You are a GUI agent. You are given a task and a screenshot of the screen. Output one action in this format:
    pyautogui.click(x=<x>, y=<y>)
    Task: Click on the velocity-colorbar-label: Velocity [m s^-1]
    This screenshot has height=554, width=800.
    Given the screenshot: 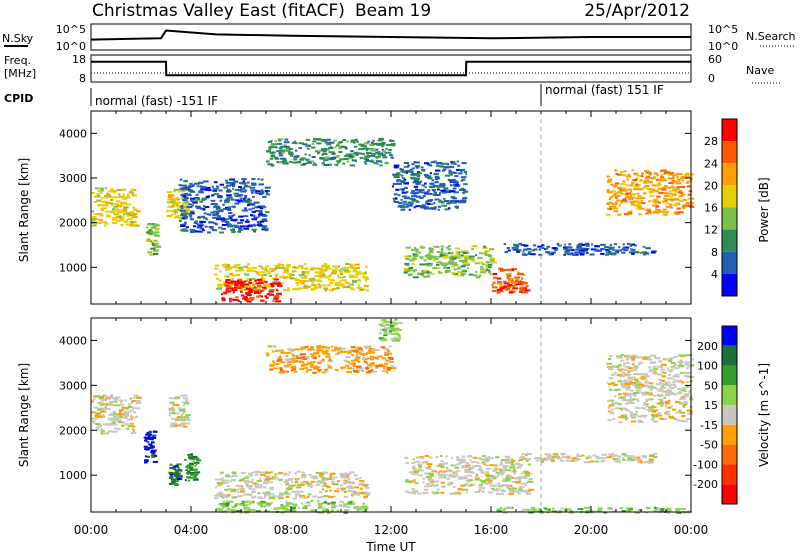 What is the action you would take?
    pyautogui.click(x=764, y=415)
    